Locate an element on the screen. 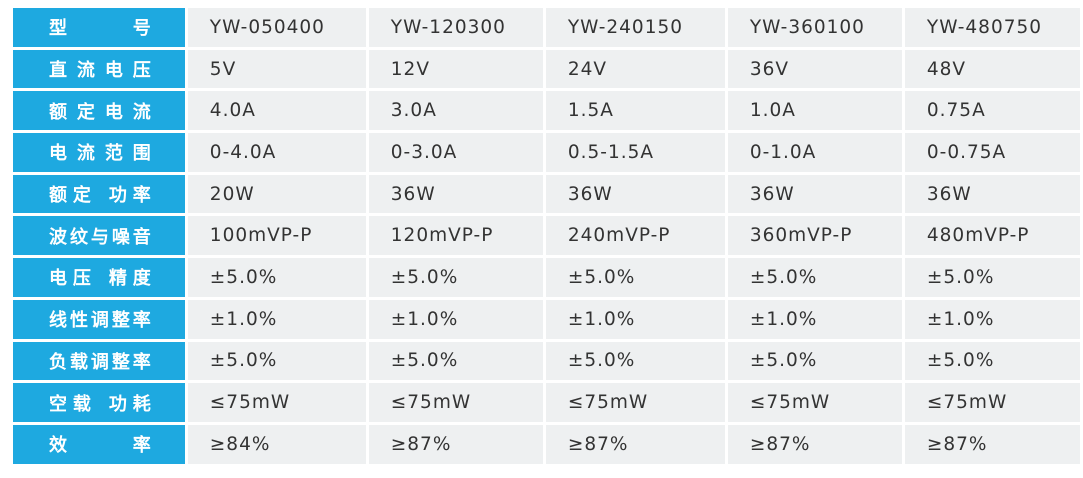 The height and width of the screenshot is (478, 1083). table-cell: 0-4.0A is located at coordinates (276, 152).